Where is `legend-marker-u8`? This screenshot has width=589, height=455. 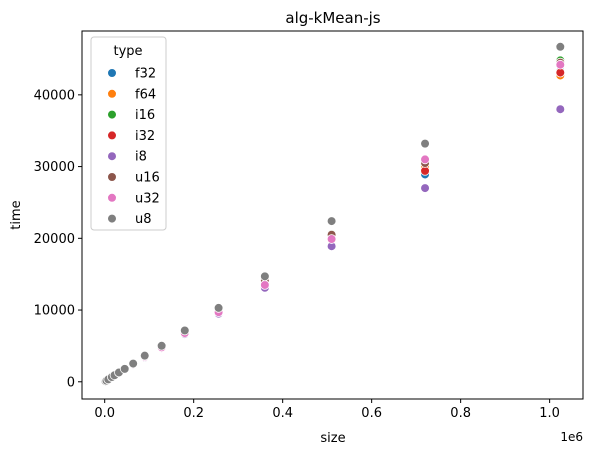
legend-marker-u8 is located at coordinates (112, 218).